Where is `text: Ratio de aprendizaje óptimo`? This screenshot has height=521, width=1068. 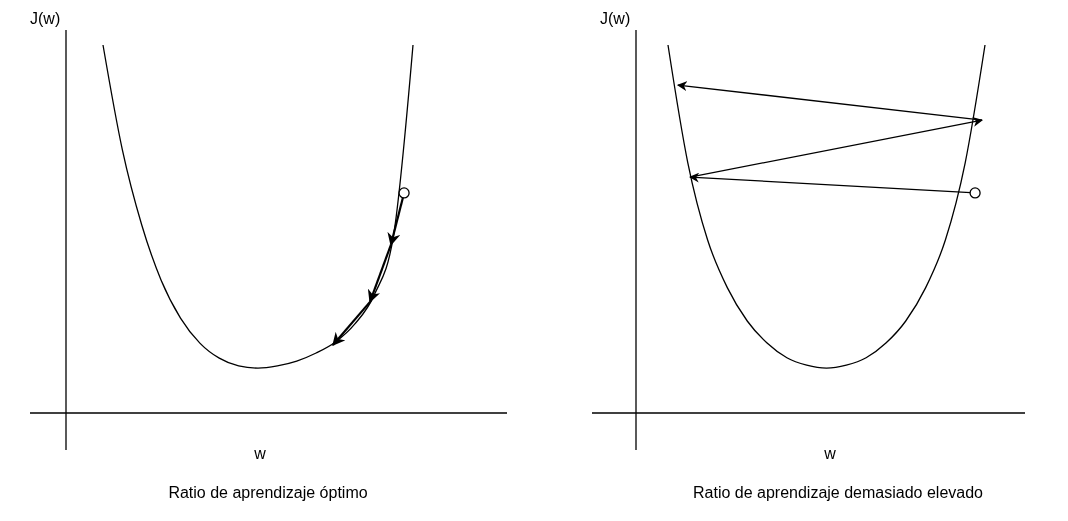 text: Ratio de aprendizaje óptimo is located at coordinates (268, 492).